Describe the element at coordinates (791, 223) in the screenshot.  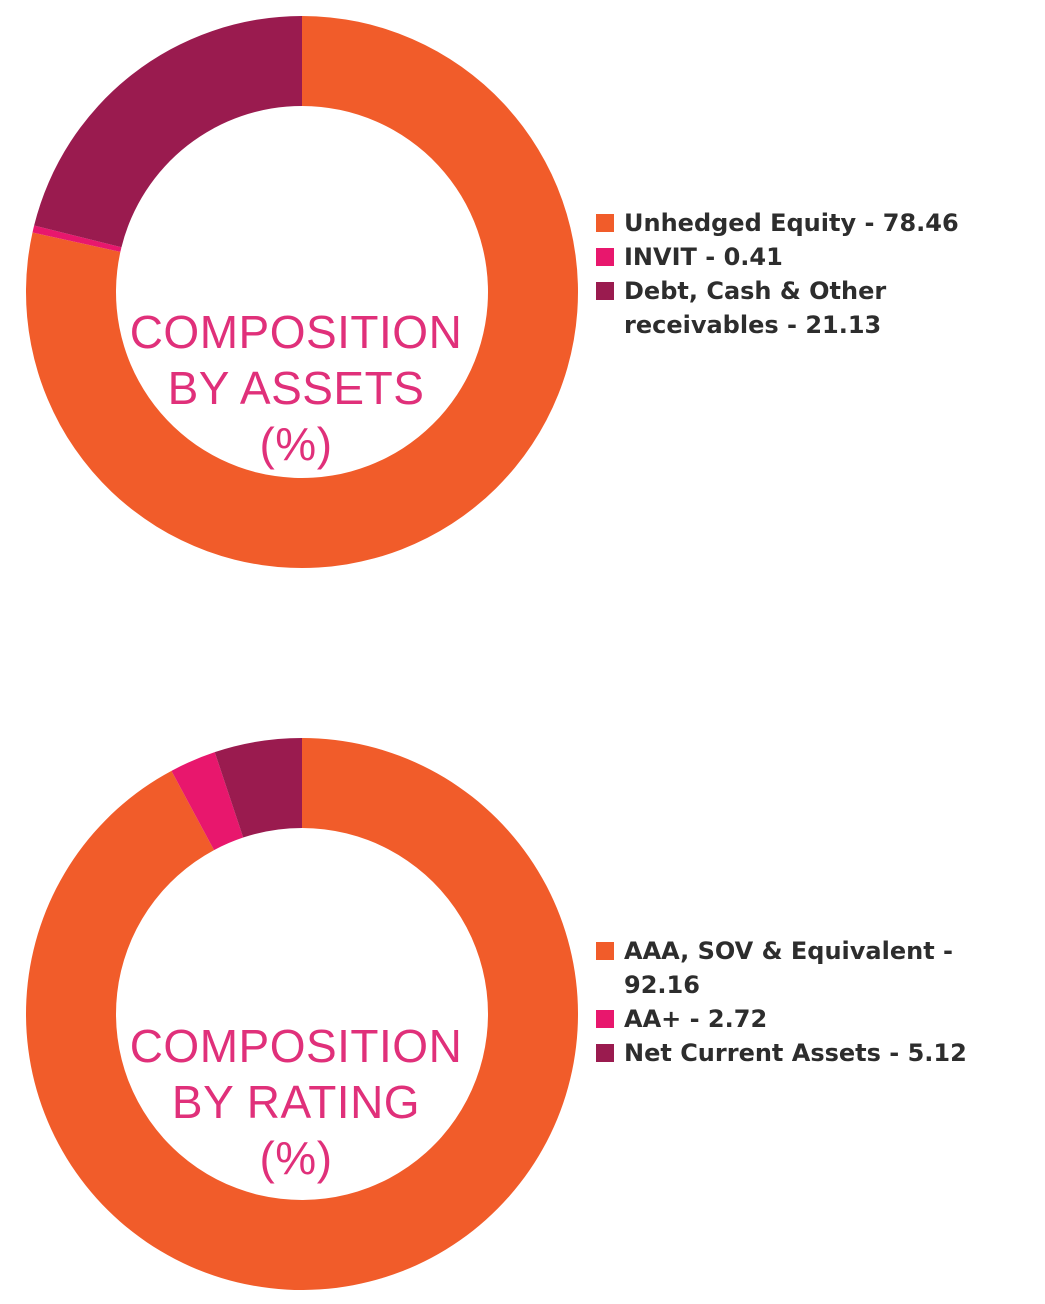
I see `legend-label: Unhedged Equity - 78.46` at that location.